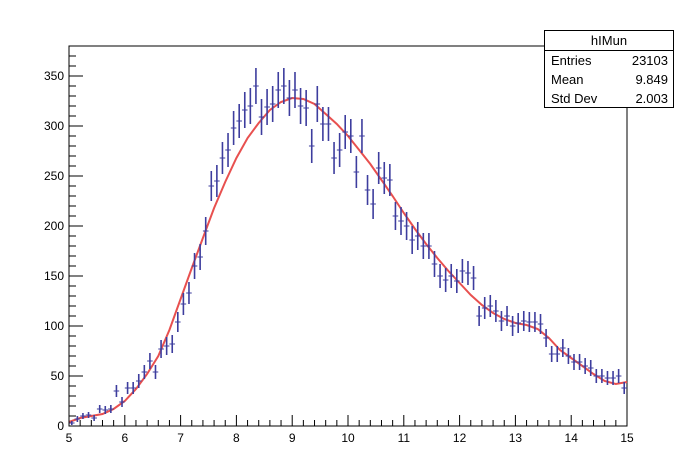  Describe the element at coordinates (404, 438) in the screenshot. I see `x-tick-label: 11` at that location.